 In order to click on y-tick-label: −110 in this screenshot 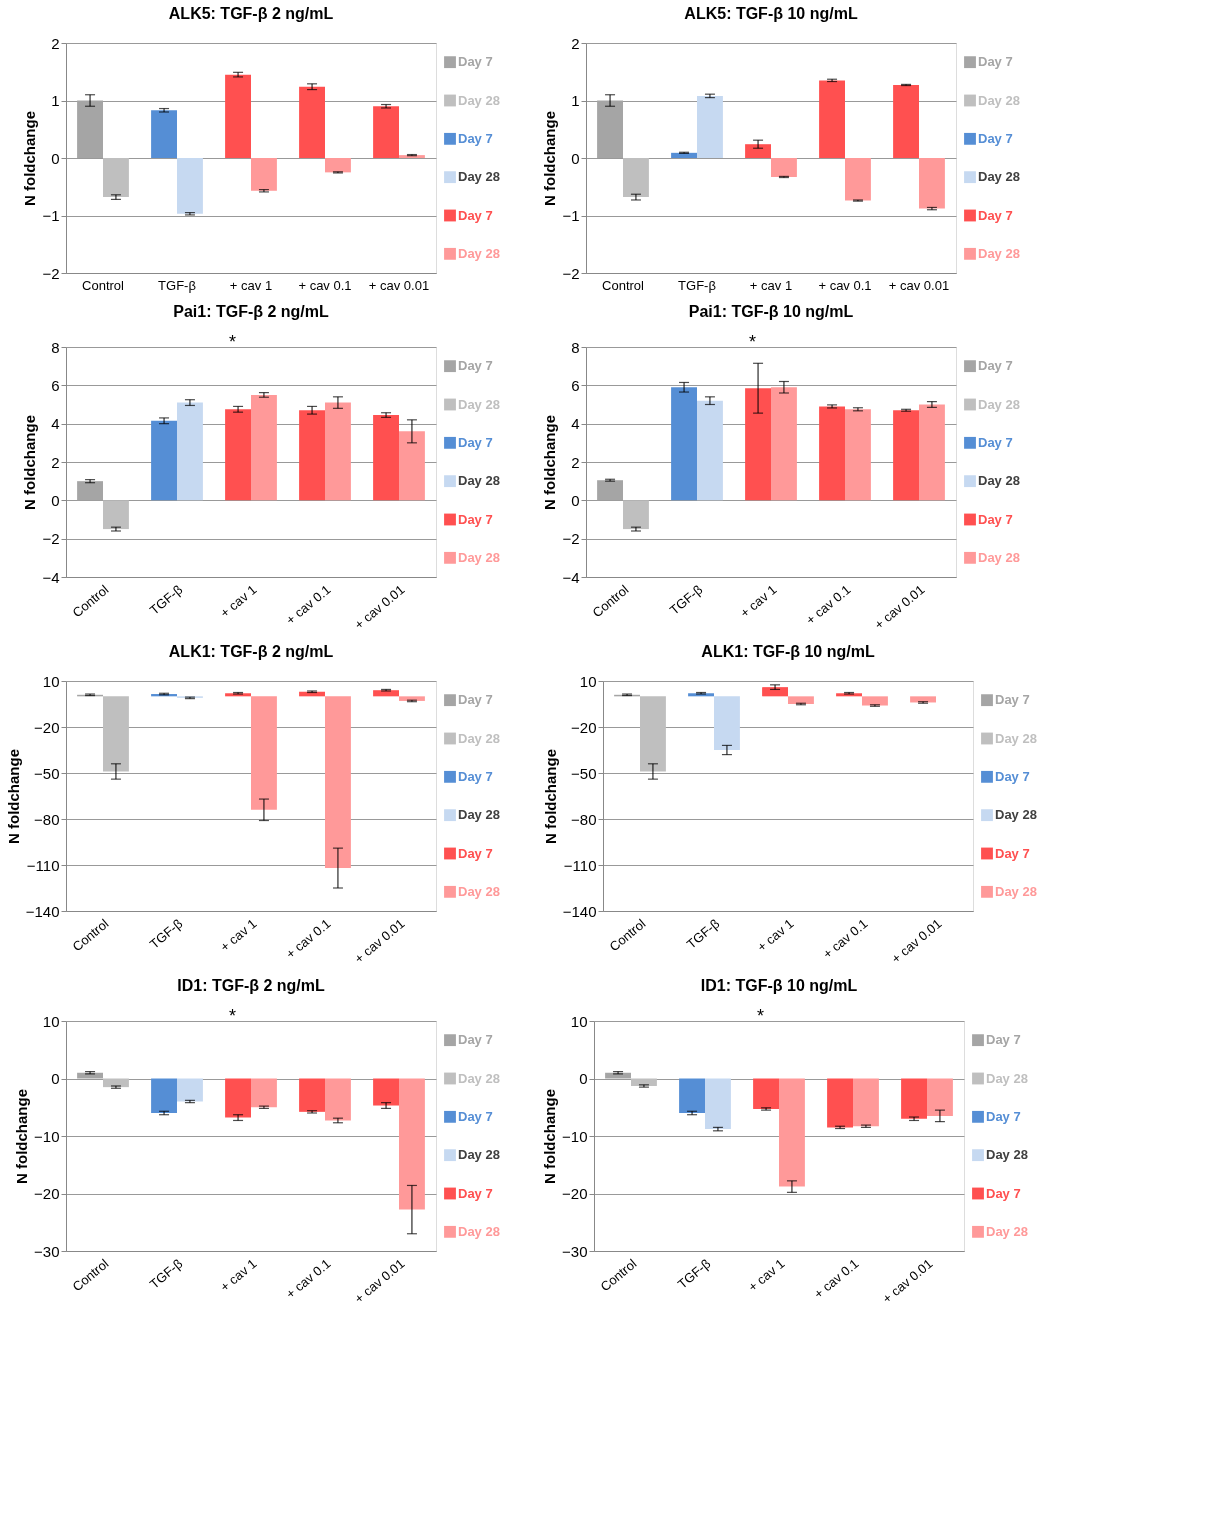, I will do `click(43, 865)`.